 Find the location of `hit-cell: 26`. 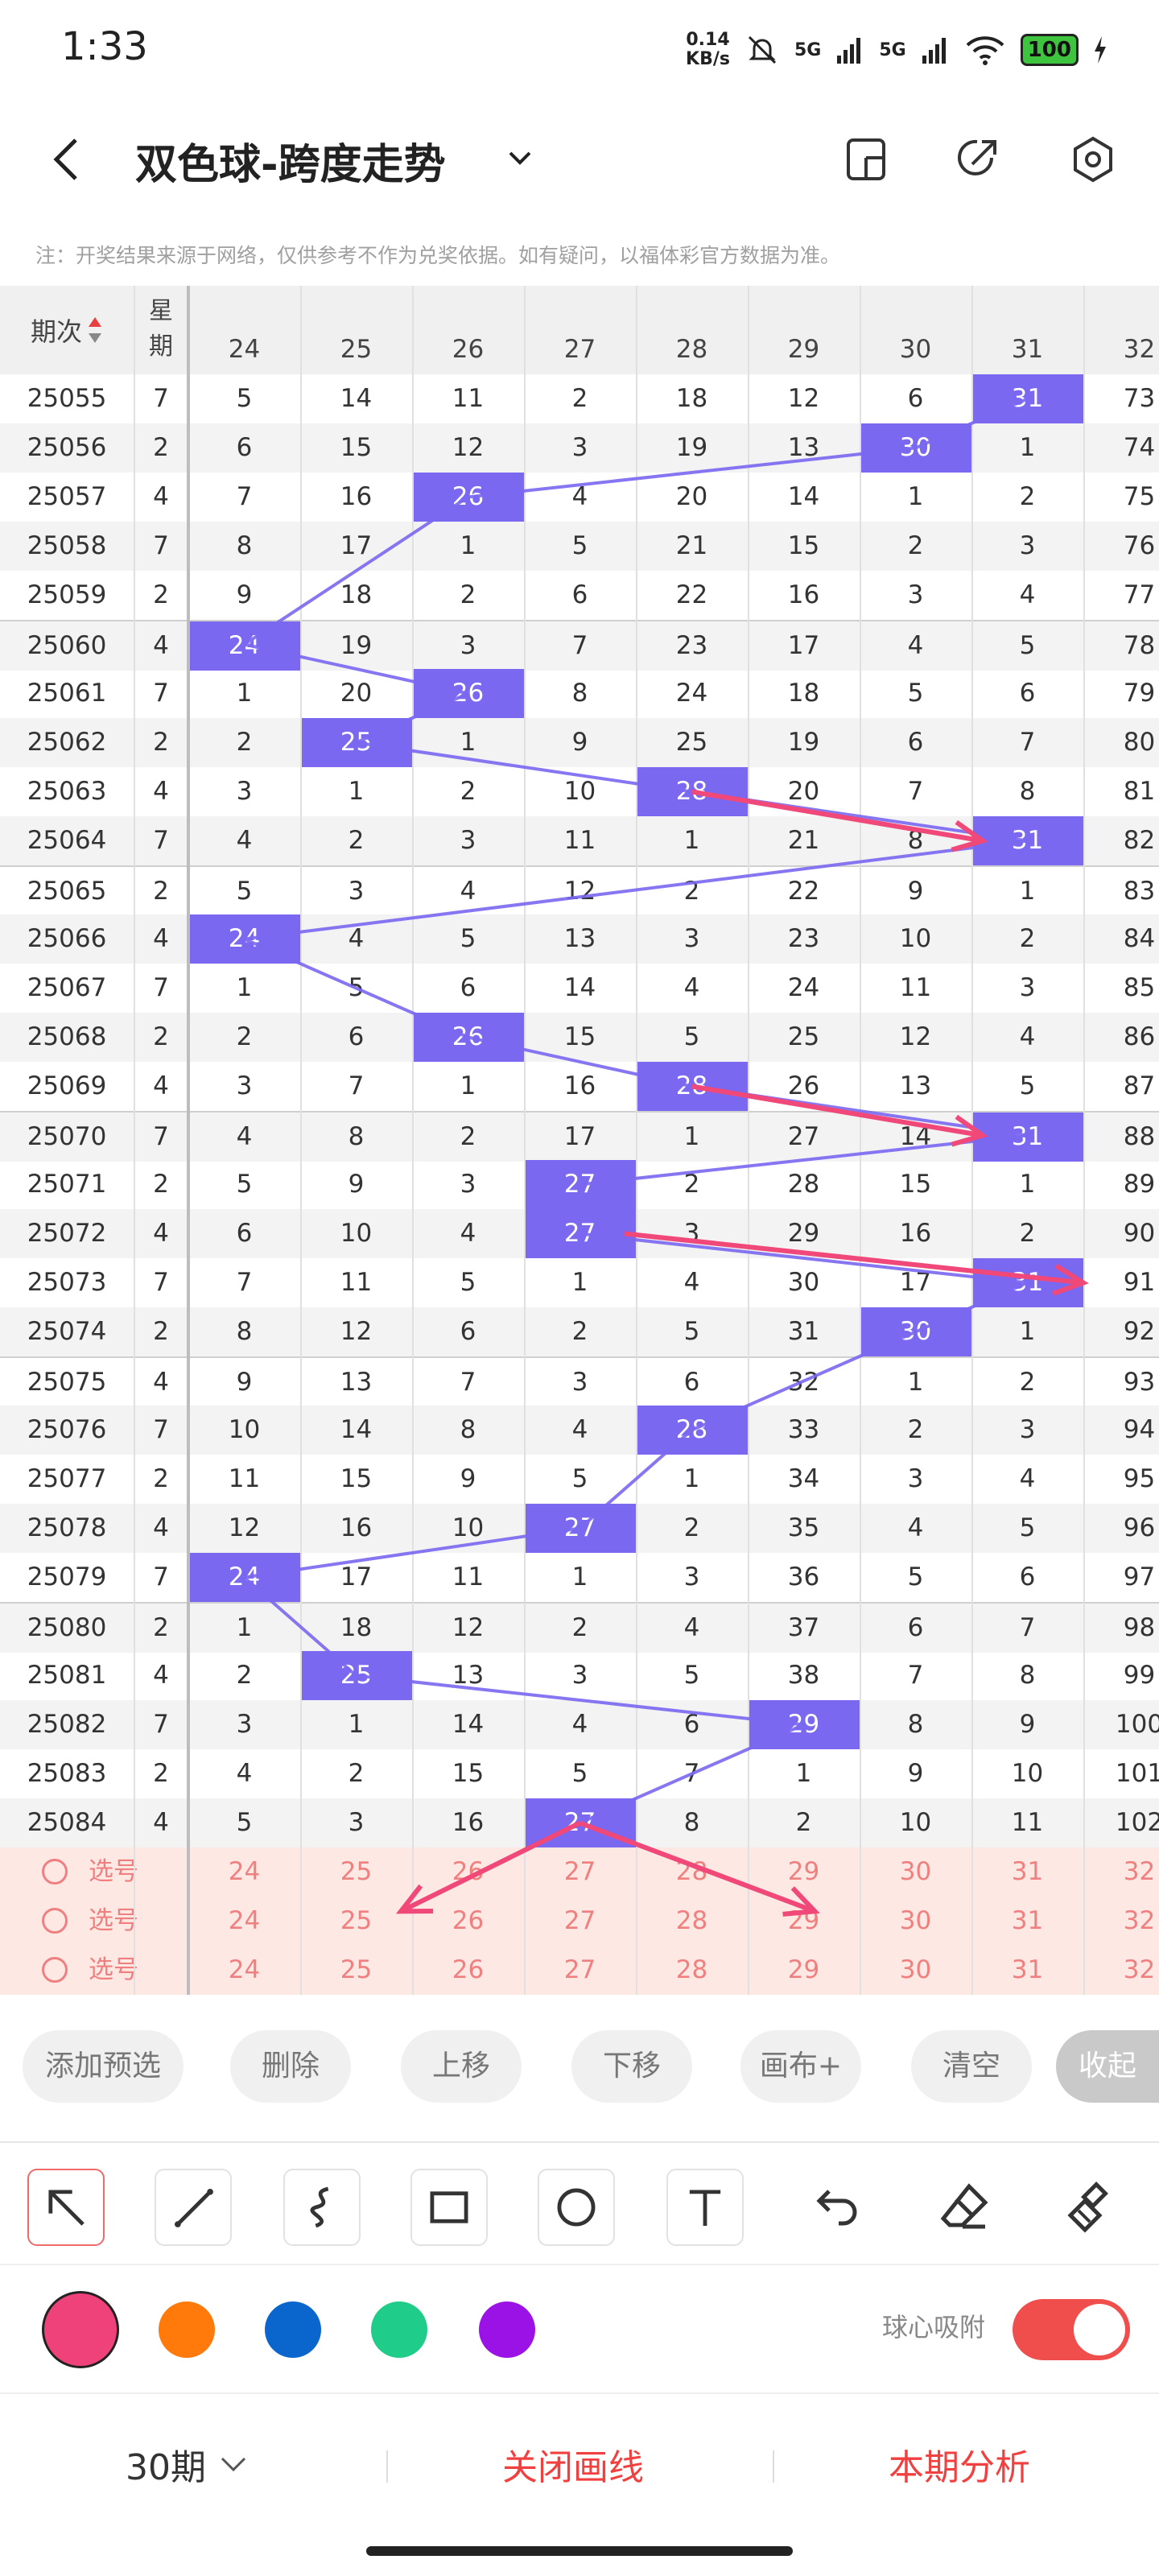

hit-cell: 26 is located at coordinates (468, 1037).